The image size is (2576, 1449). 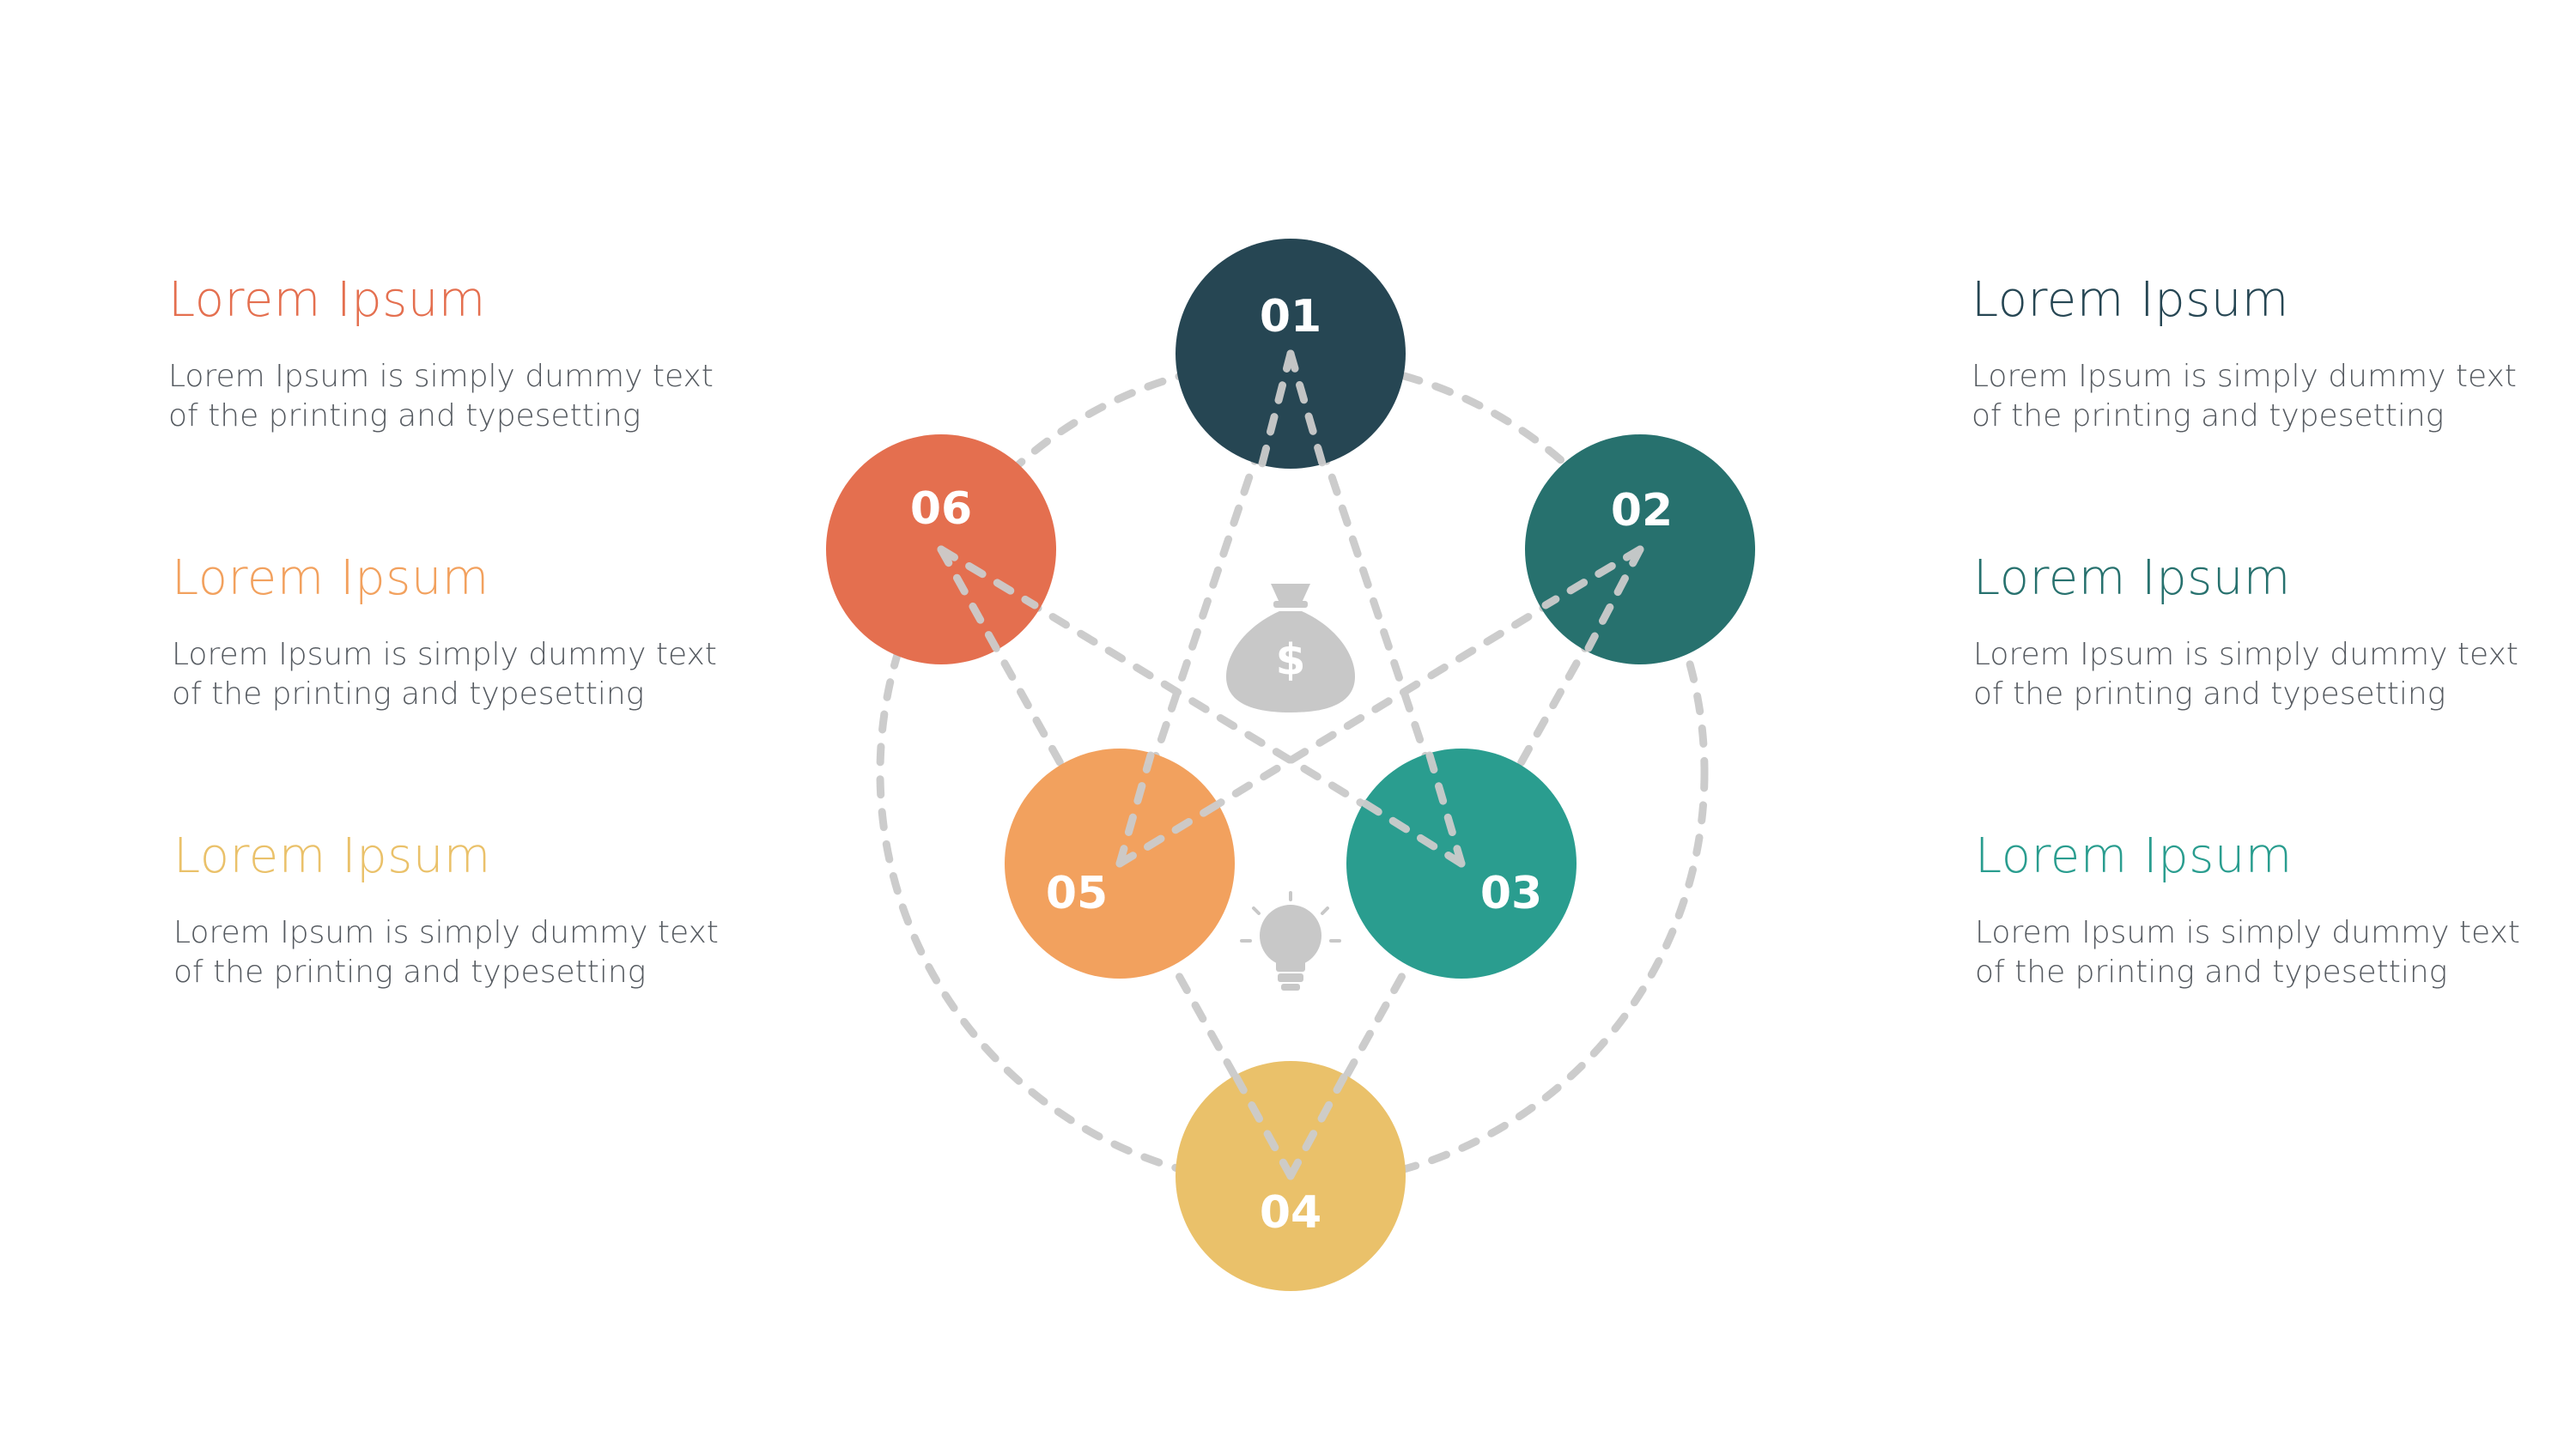 I want to click on node-label: 01, so click(x=1290, y=317).